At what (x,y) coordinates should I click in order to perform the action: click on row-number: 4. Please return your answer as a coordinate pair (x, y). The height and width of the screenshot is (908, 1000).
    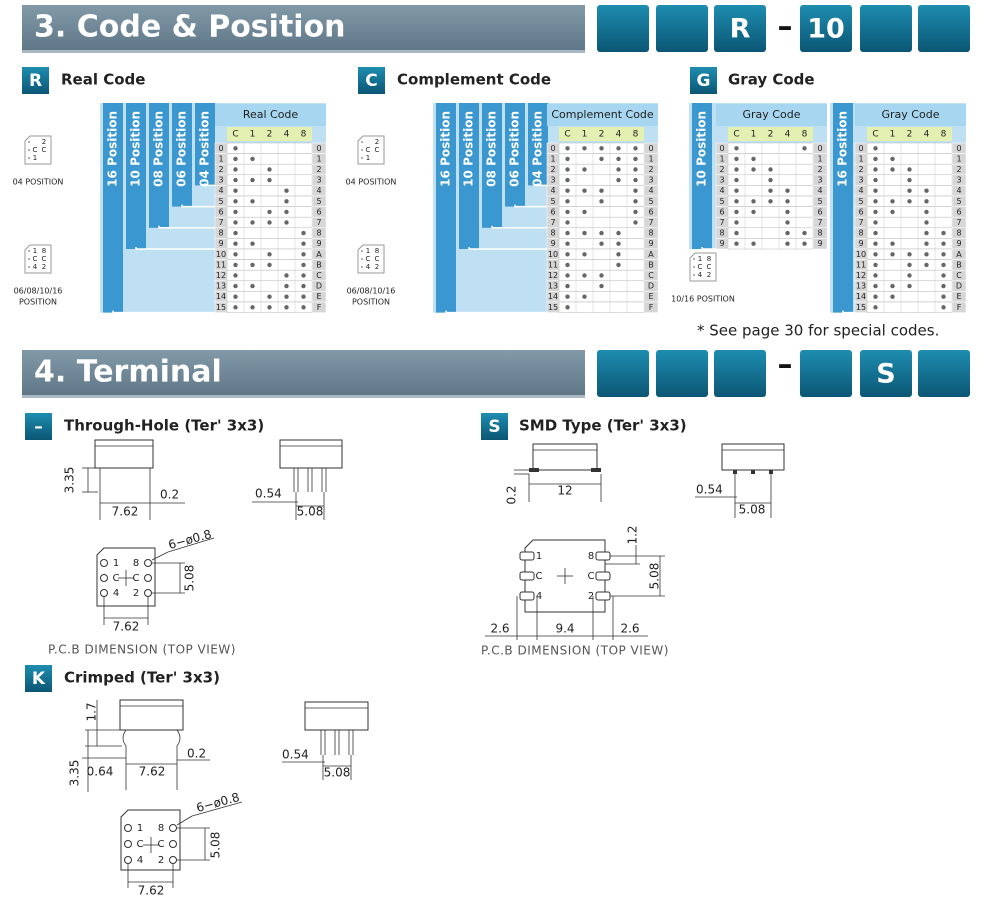
    Looking at the image, I should click on (860, 190).